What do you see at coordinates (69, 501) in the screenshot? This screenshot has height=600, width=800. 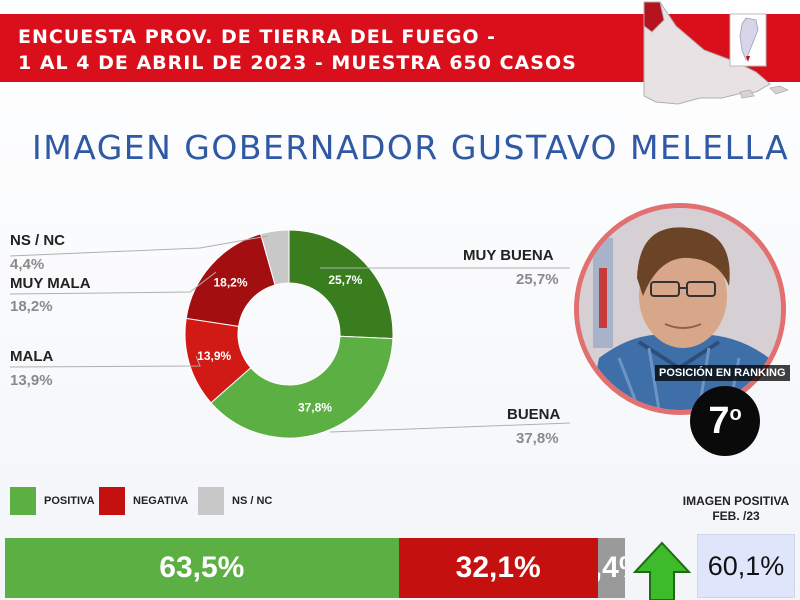 I see `legend-label-positiva: POSITIVA` at bounding box center [69, 501].